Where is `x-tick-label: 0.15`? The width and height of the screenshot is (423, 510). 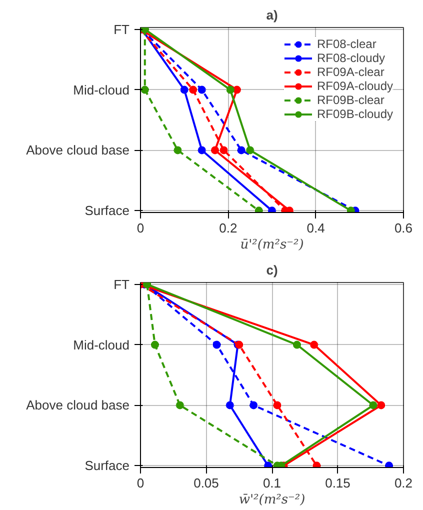 x-tick-label: 0.15 is located at coordinates (337, 483).